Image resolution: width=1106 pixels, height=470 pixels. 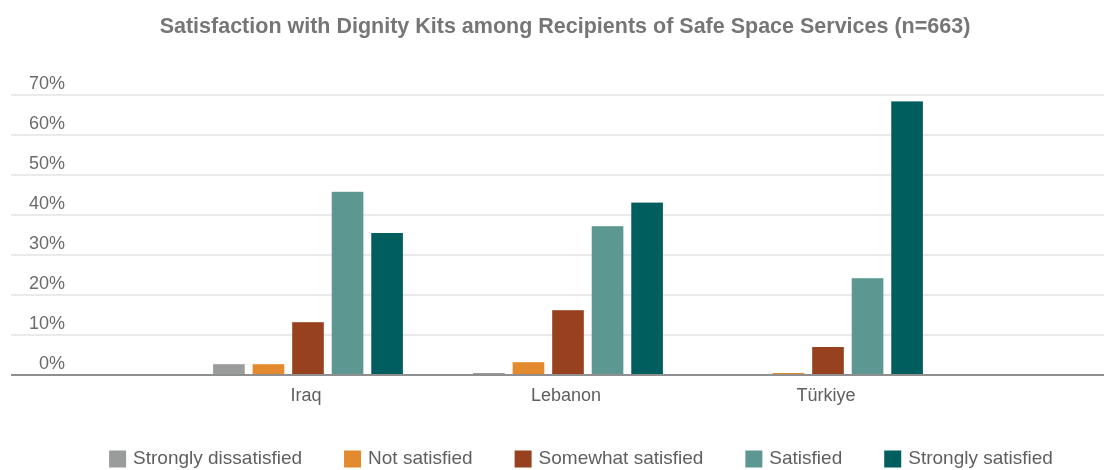 What do you see at coordinates (46, 282) in the screenshot?
I see `y-tick-label: 20%` at bounding box center [46, 282].